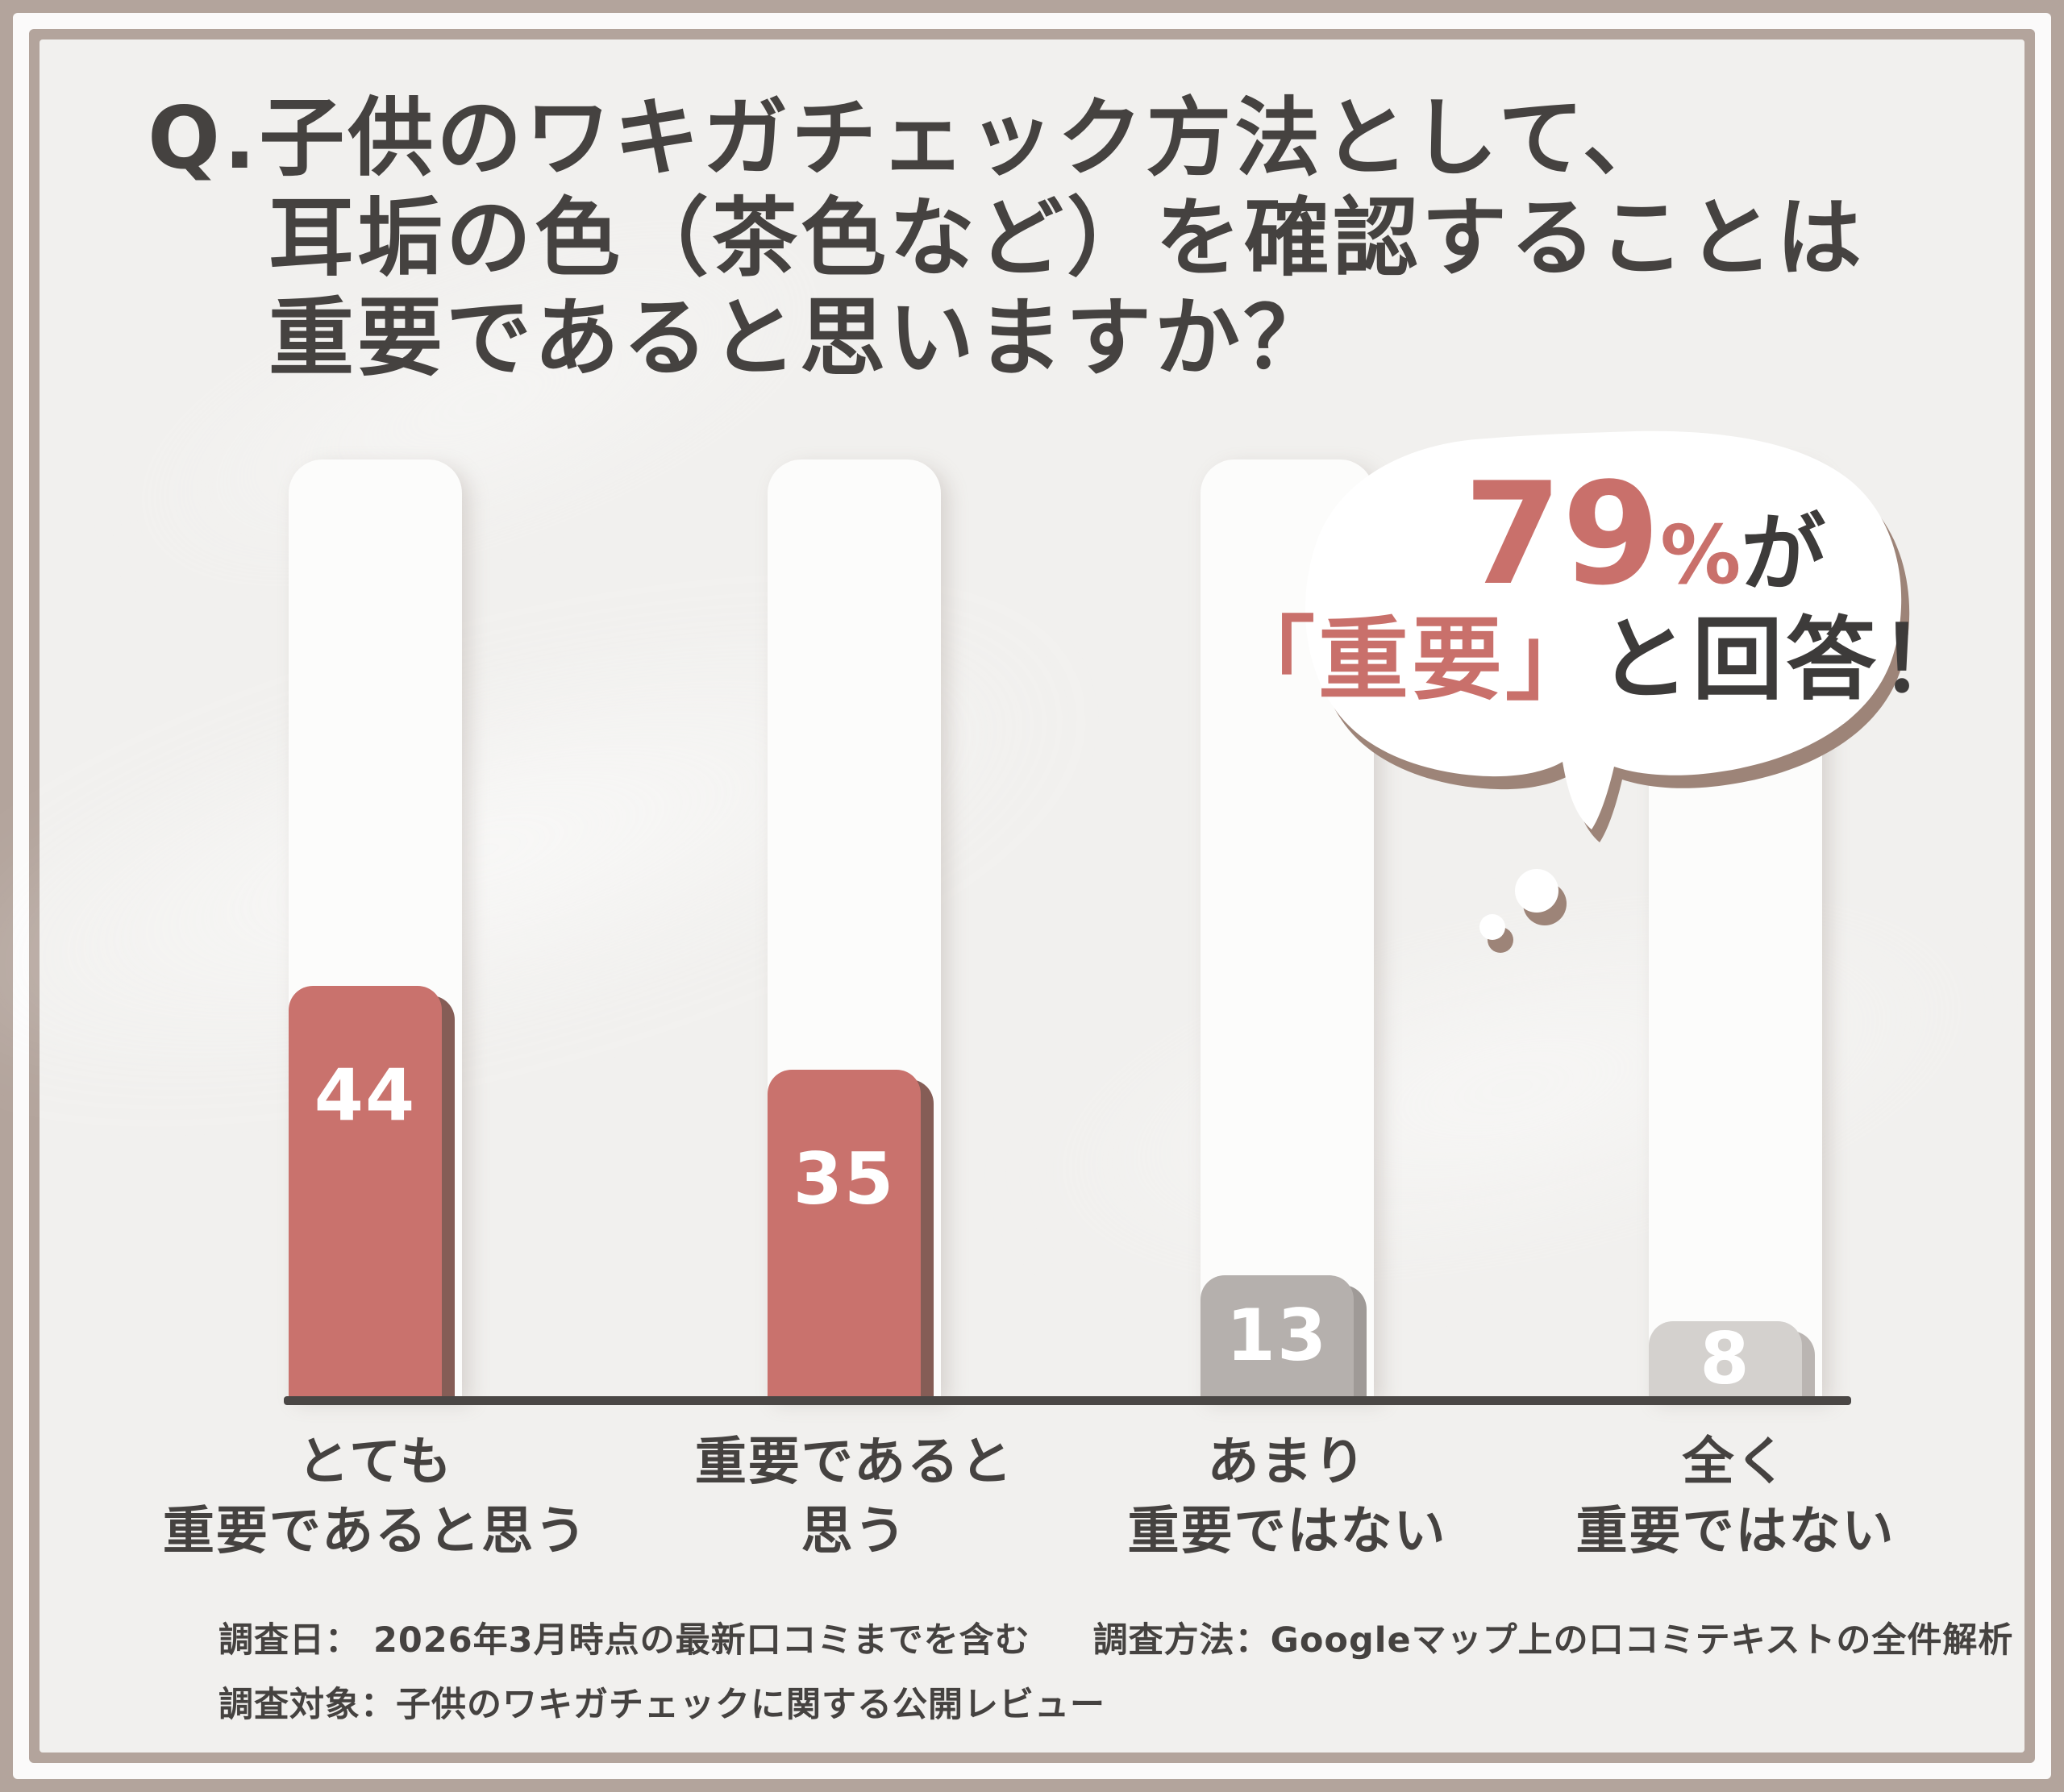 The width and height of the screenshot is (2064, 1792). I want to click on chart-column: 13, so click(1287, 927).